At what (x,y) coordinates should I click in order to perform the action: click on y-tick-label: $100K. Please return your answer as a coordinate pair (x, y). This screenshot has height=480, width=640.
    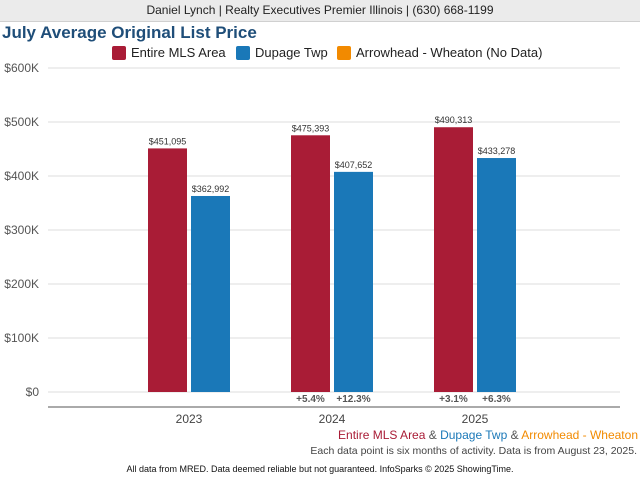
    Looking at the image, I should click on (21, 338).